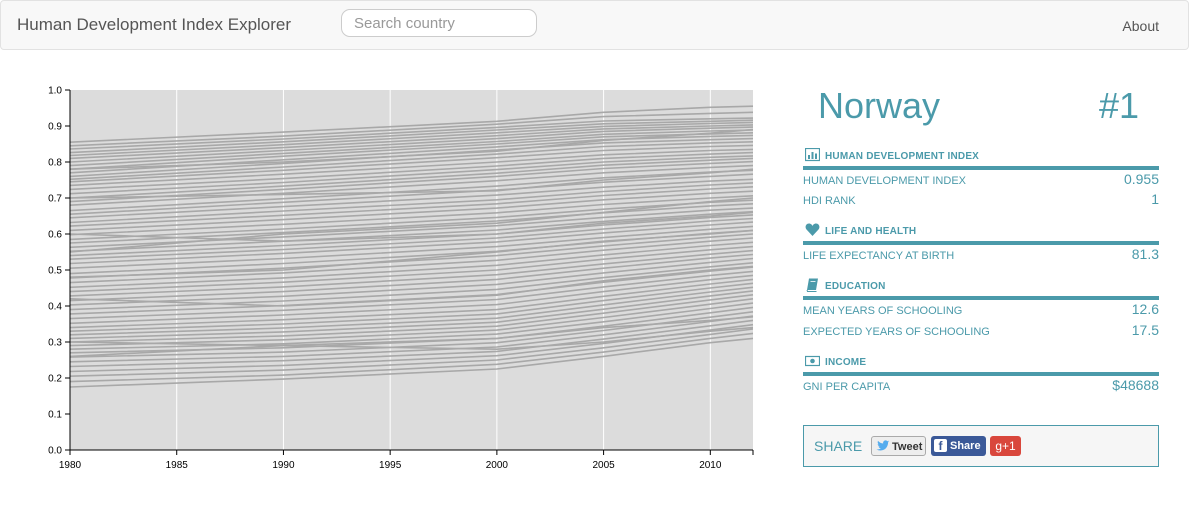  I want to click on row-label: HDI RANK, so click(829, 201).